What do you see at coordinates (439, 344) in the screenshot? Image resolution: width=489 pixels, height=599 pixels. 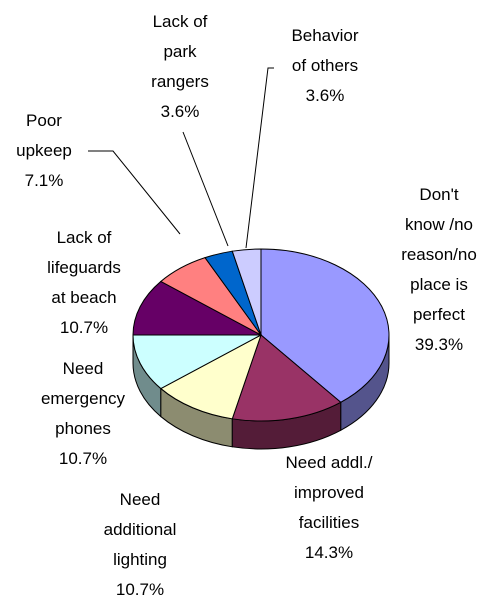 I see `slice-label-line: 39.3%` at bounding box center [439, 344].